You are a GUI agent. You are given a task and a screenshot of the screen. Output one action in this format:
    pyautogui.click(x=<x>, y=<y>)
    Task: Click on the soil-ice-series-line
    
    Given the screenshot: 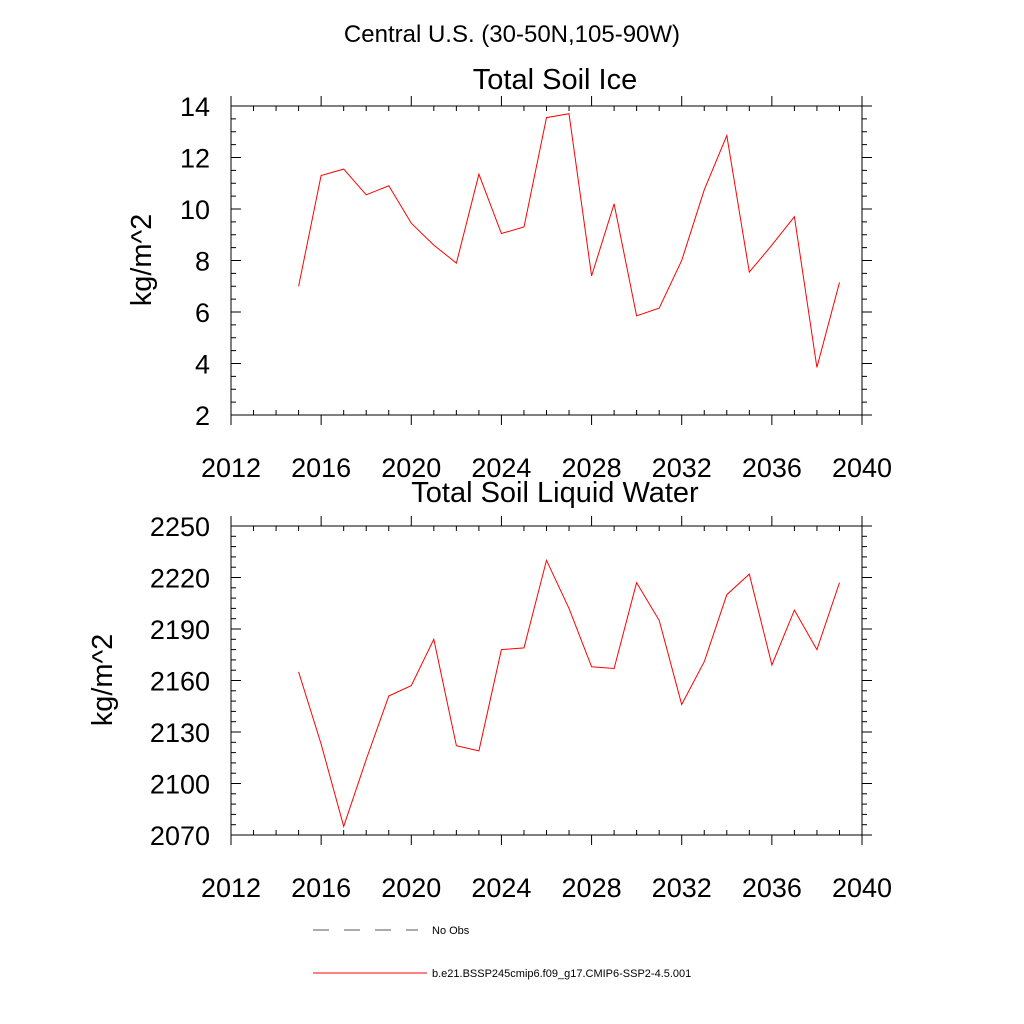 What is the action you would take?
    pyautogui.click(x=569, y=240)
    